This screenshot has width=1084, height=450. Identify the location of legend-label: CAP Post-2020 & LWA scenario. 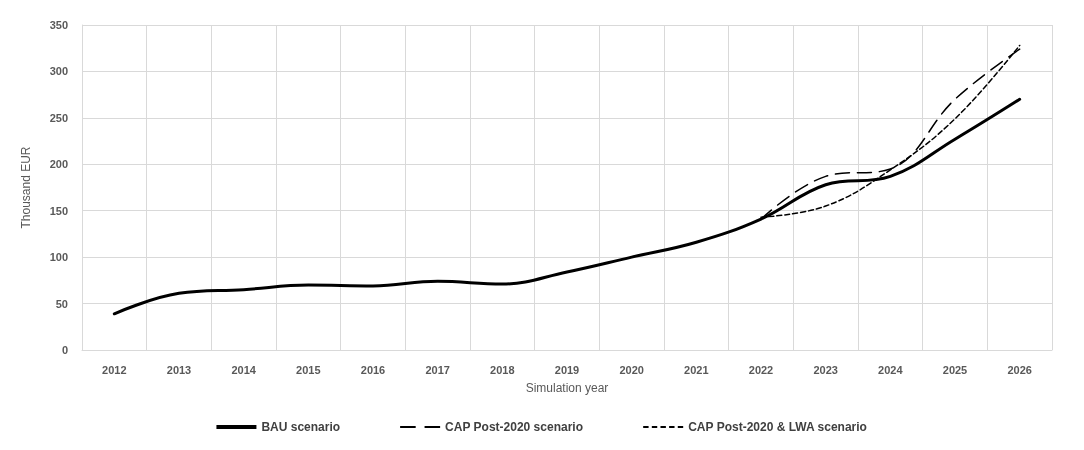
(777, 427).